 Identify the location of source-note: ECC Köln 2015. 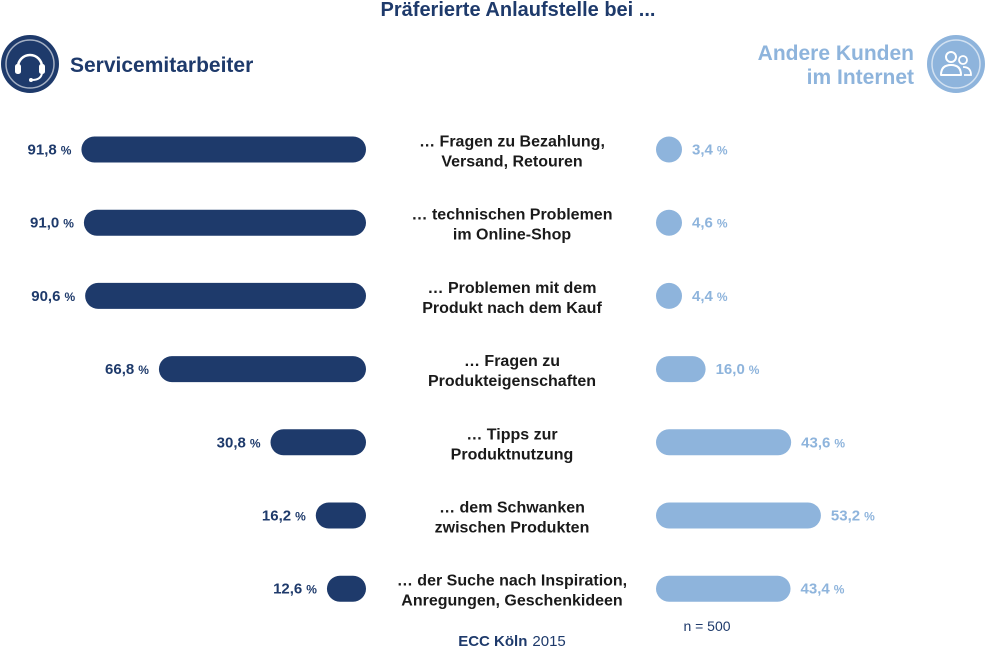
(512, 641).